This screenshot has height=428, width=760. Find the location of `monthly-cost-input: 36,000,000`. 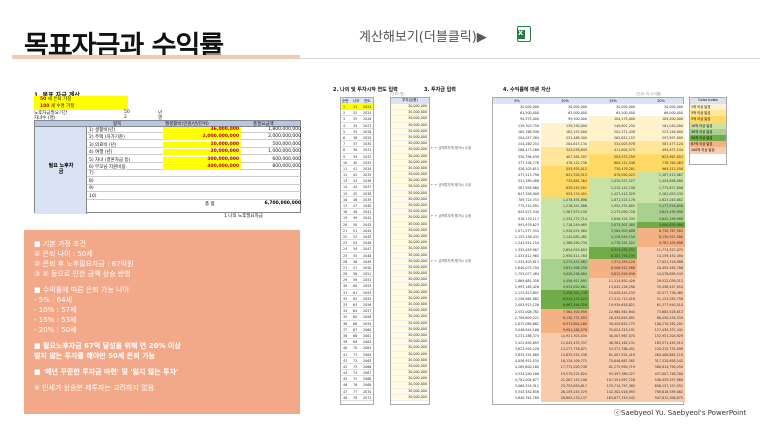

monthly-cost-input: 36,000,000 is located at coordinates (202, 130).